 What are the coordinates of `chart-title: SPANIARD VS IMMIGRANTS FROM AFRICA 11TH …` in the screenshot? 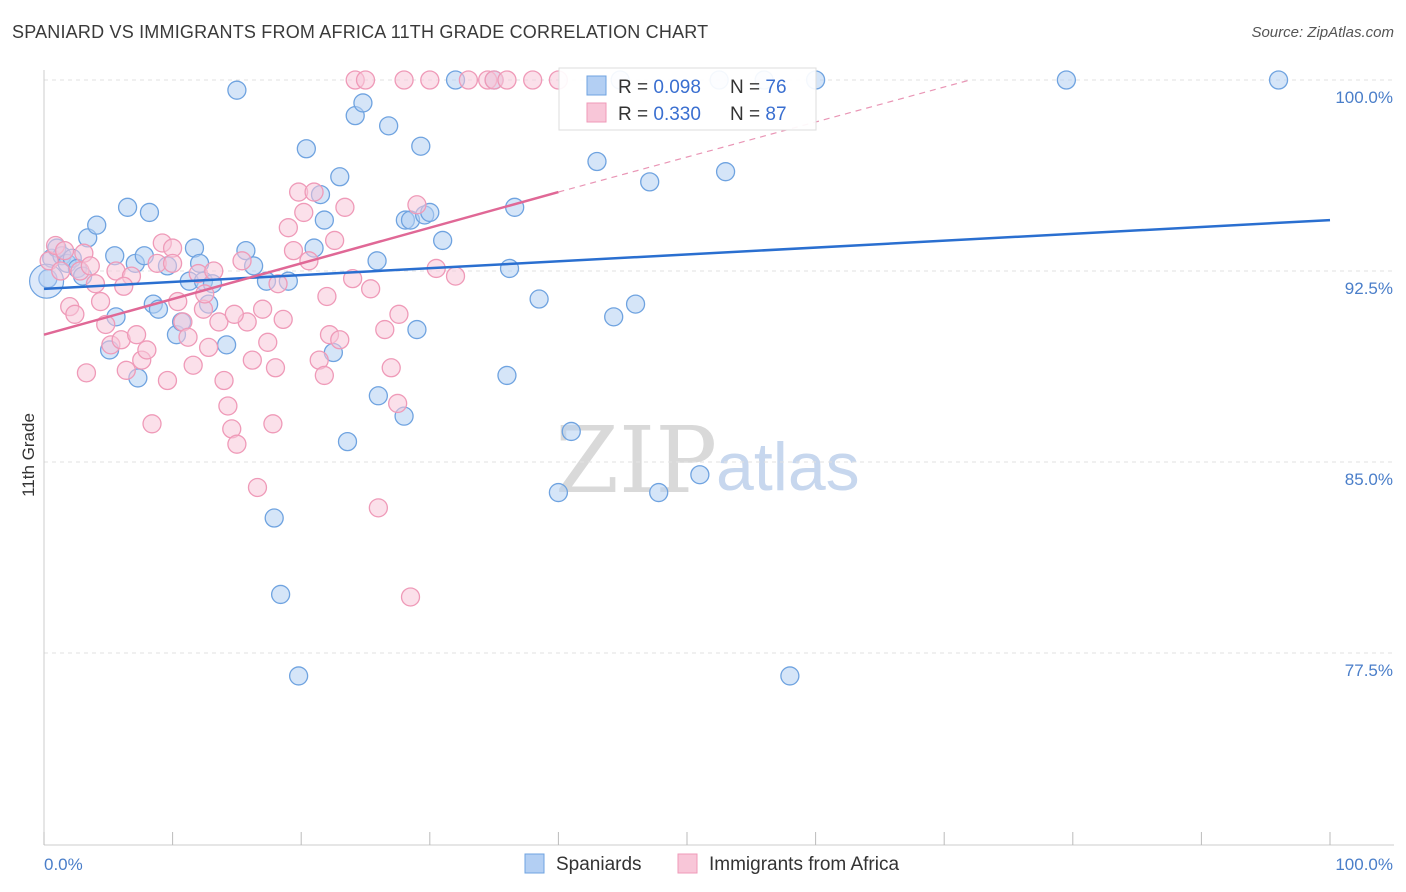 It's located at (360, 32).